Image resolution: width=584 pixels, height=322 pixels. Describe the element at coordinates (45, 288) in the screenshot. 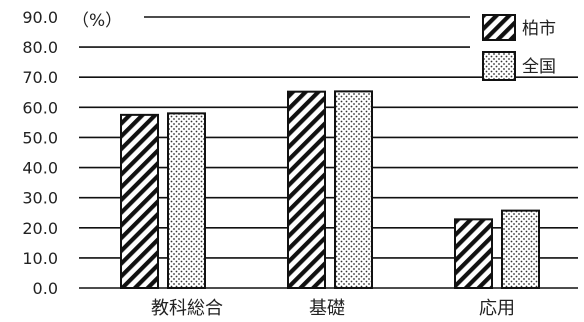

I see `y-tick-label: 0.0` at that location.